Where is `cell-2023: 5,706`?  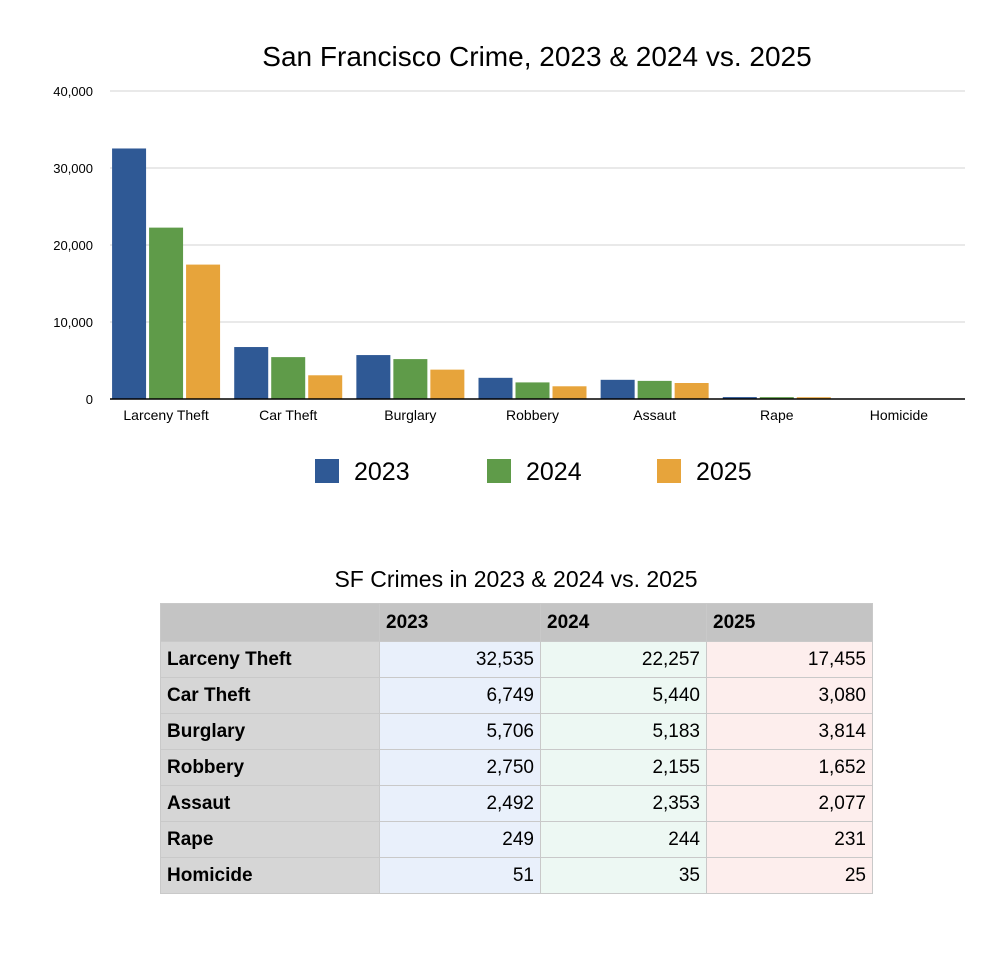 cell-2023: 5,706 is located at coordinates (460, 731).